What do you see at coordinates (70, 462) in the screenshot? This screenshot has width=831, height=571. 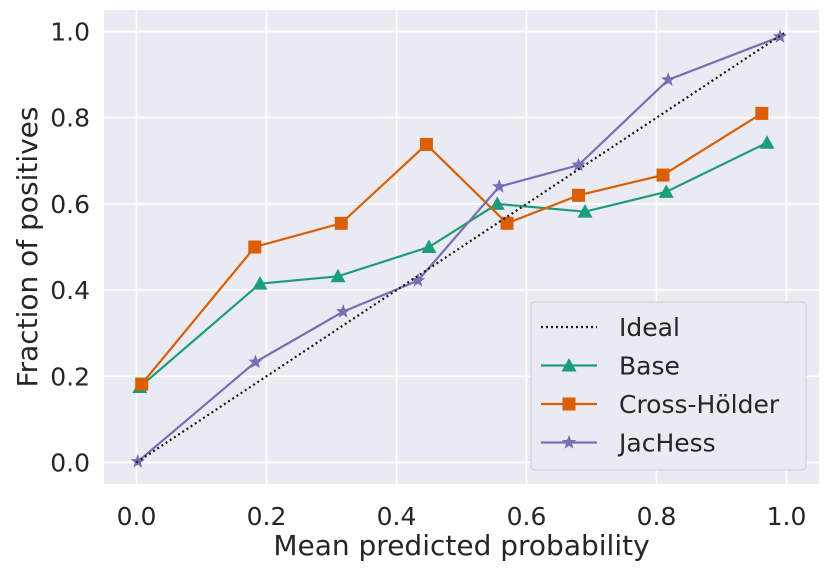 I see `y-tick-label: 0.0` at bounding box center [70, 462].